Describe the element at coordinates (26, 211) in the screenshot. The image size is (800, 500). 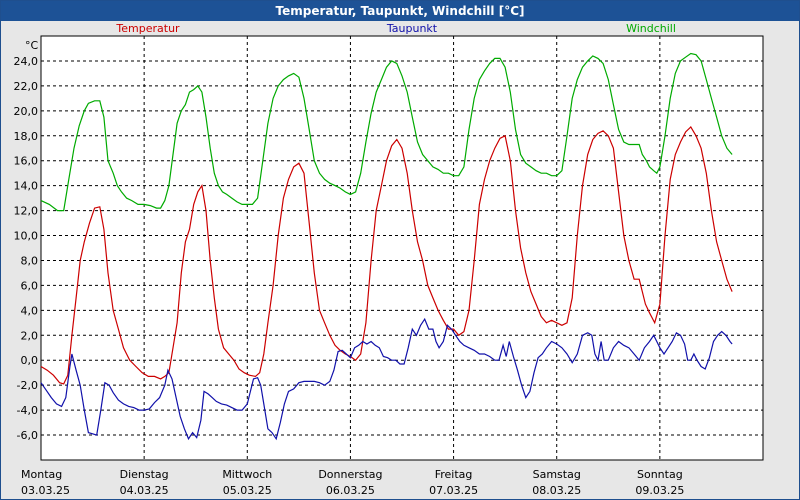
I see `y-tick-label: 12,0` at that location.